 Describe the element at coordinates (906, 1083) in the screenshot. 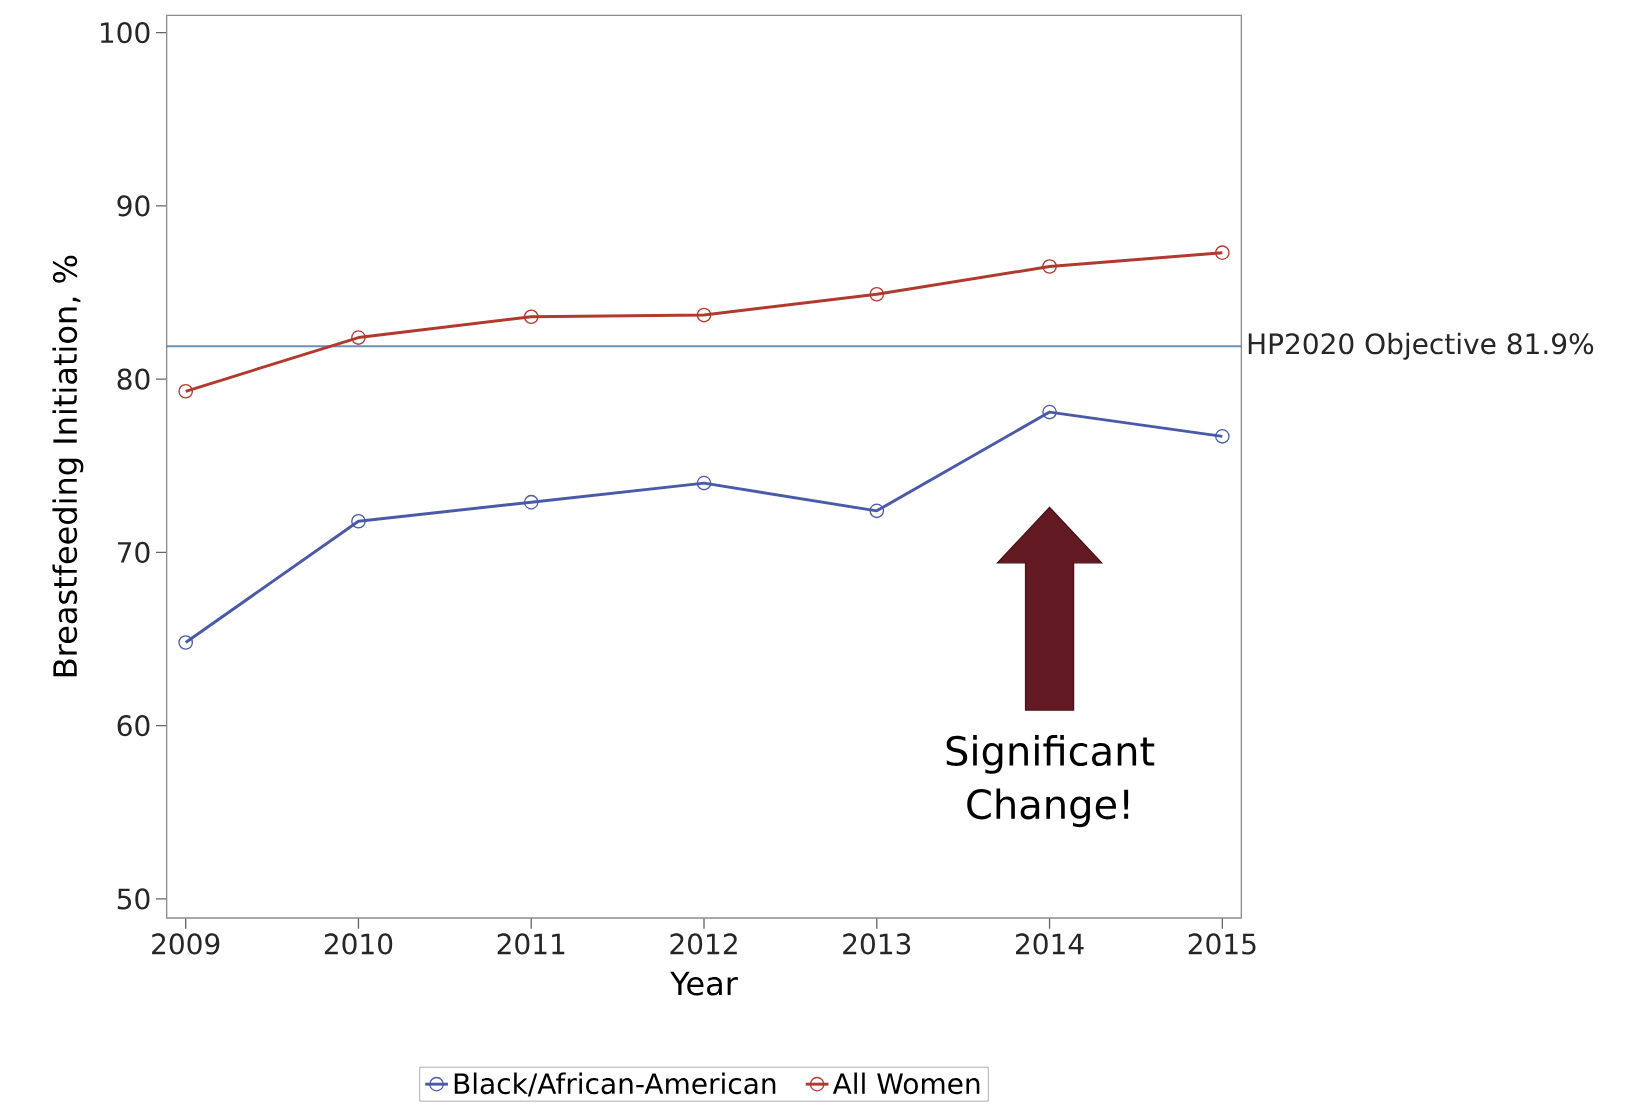

I see `legend-label: All Women` at that location.